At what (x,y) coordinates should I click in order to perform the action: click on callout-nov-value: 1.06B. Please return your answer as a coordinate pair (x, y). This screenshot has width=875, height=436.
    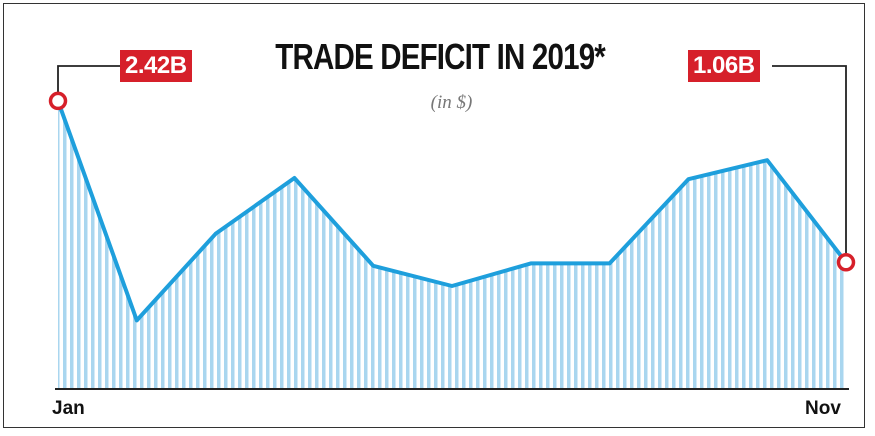
    Looking at the image, I should click on (724, 66).